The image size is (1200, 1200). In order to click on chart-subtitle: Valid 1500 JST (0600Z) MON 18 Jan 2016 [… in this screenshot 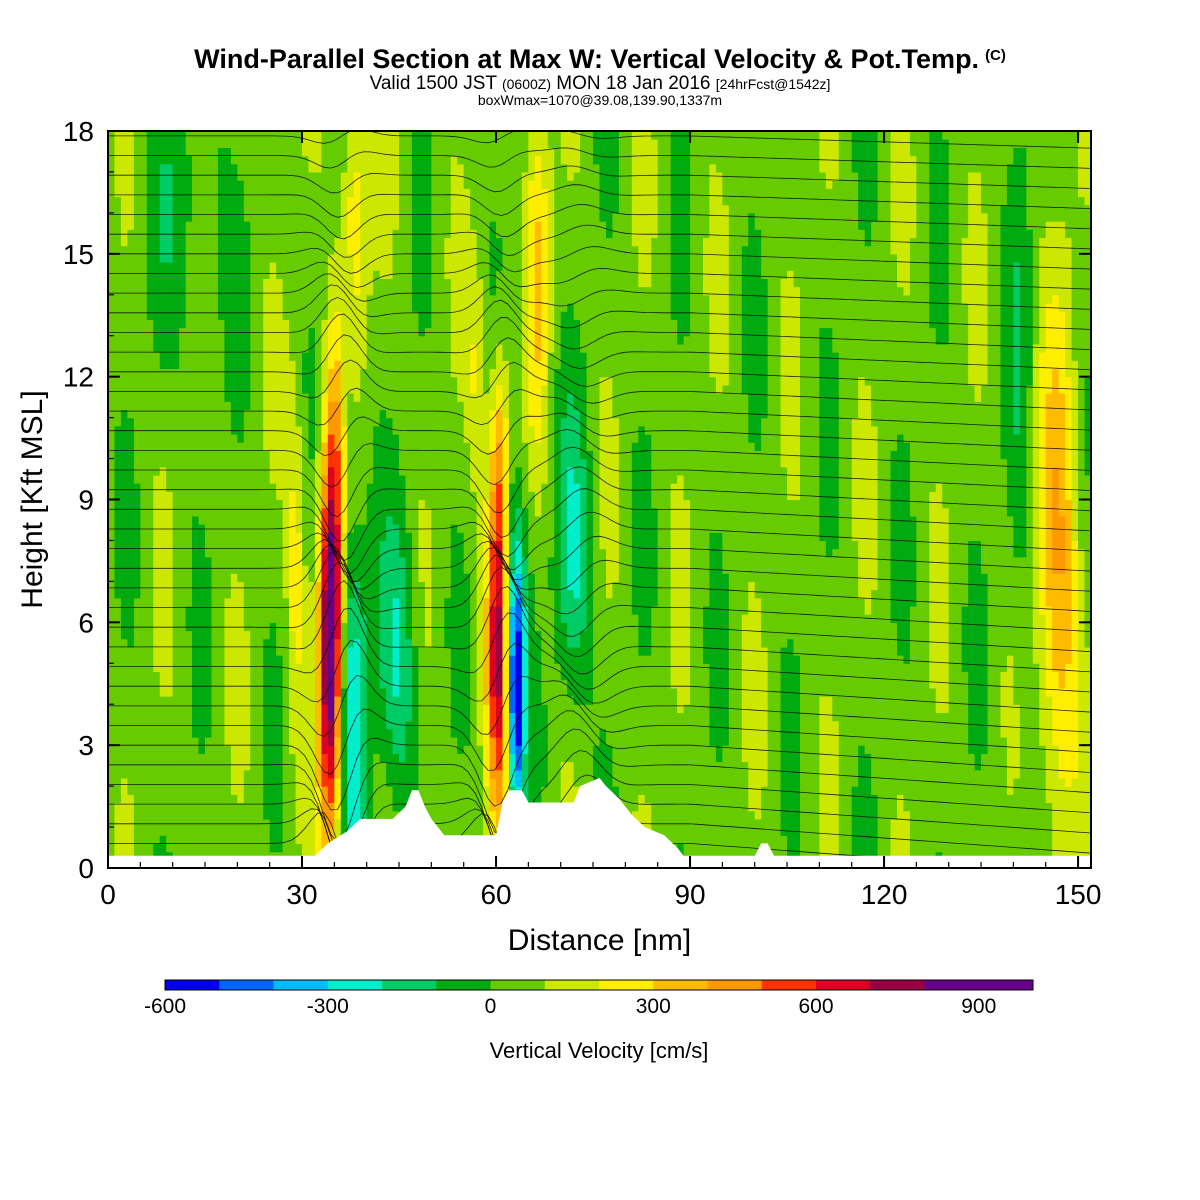, I will do `click(600, 84)`.